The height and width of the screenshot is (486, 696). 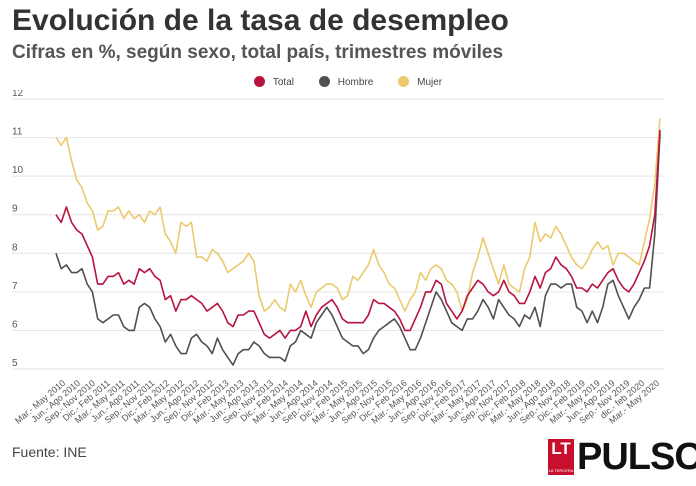 I want to click on legend-item-mujer: Mujer, so click(x=420, y=82).